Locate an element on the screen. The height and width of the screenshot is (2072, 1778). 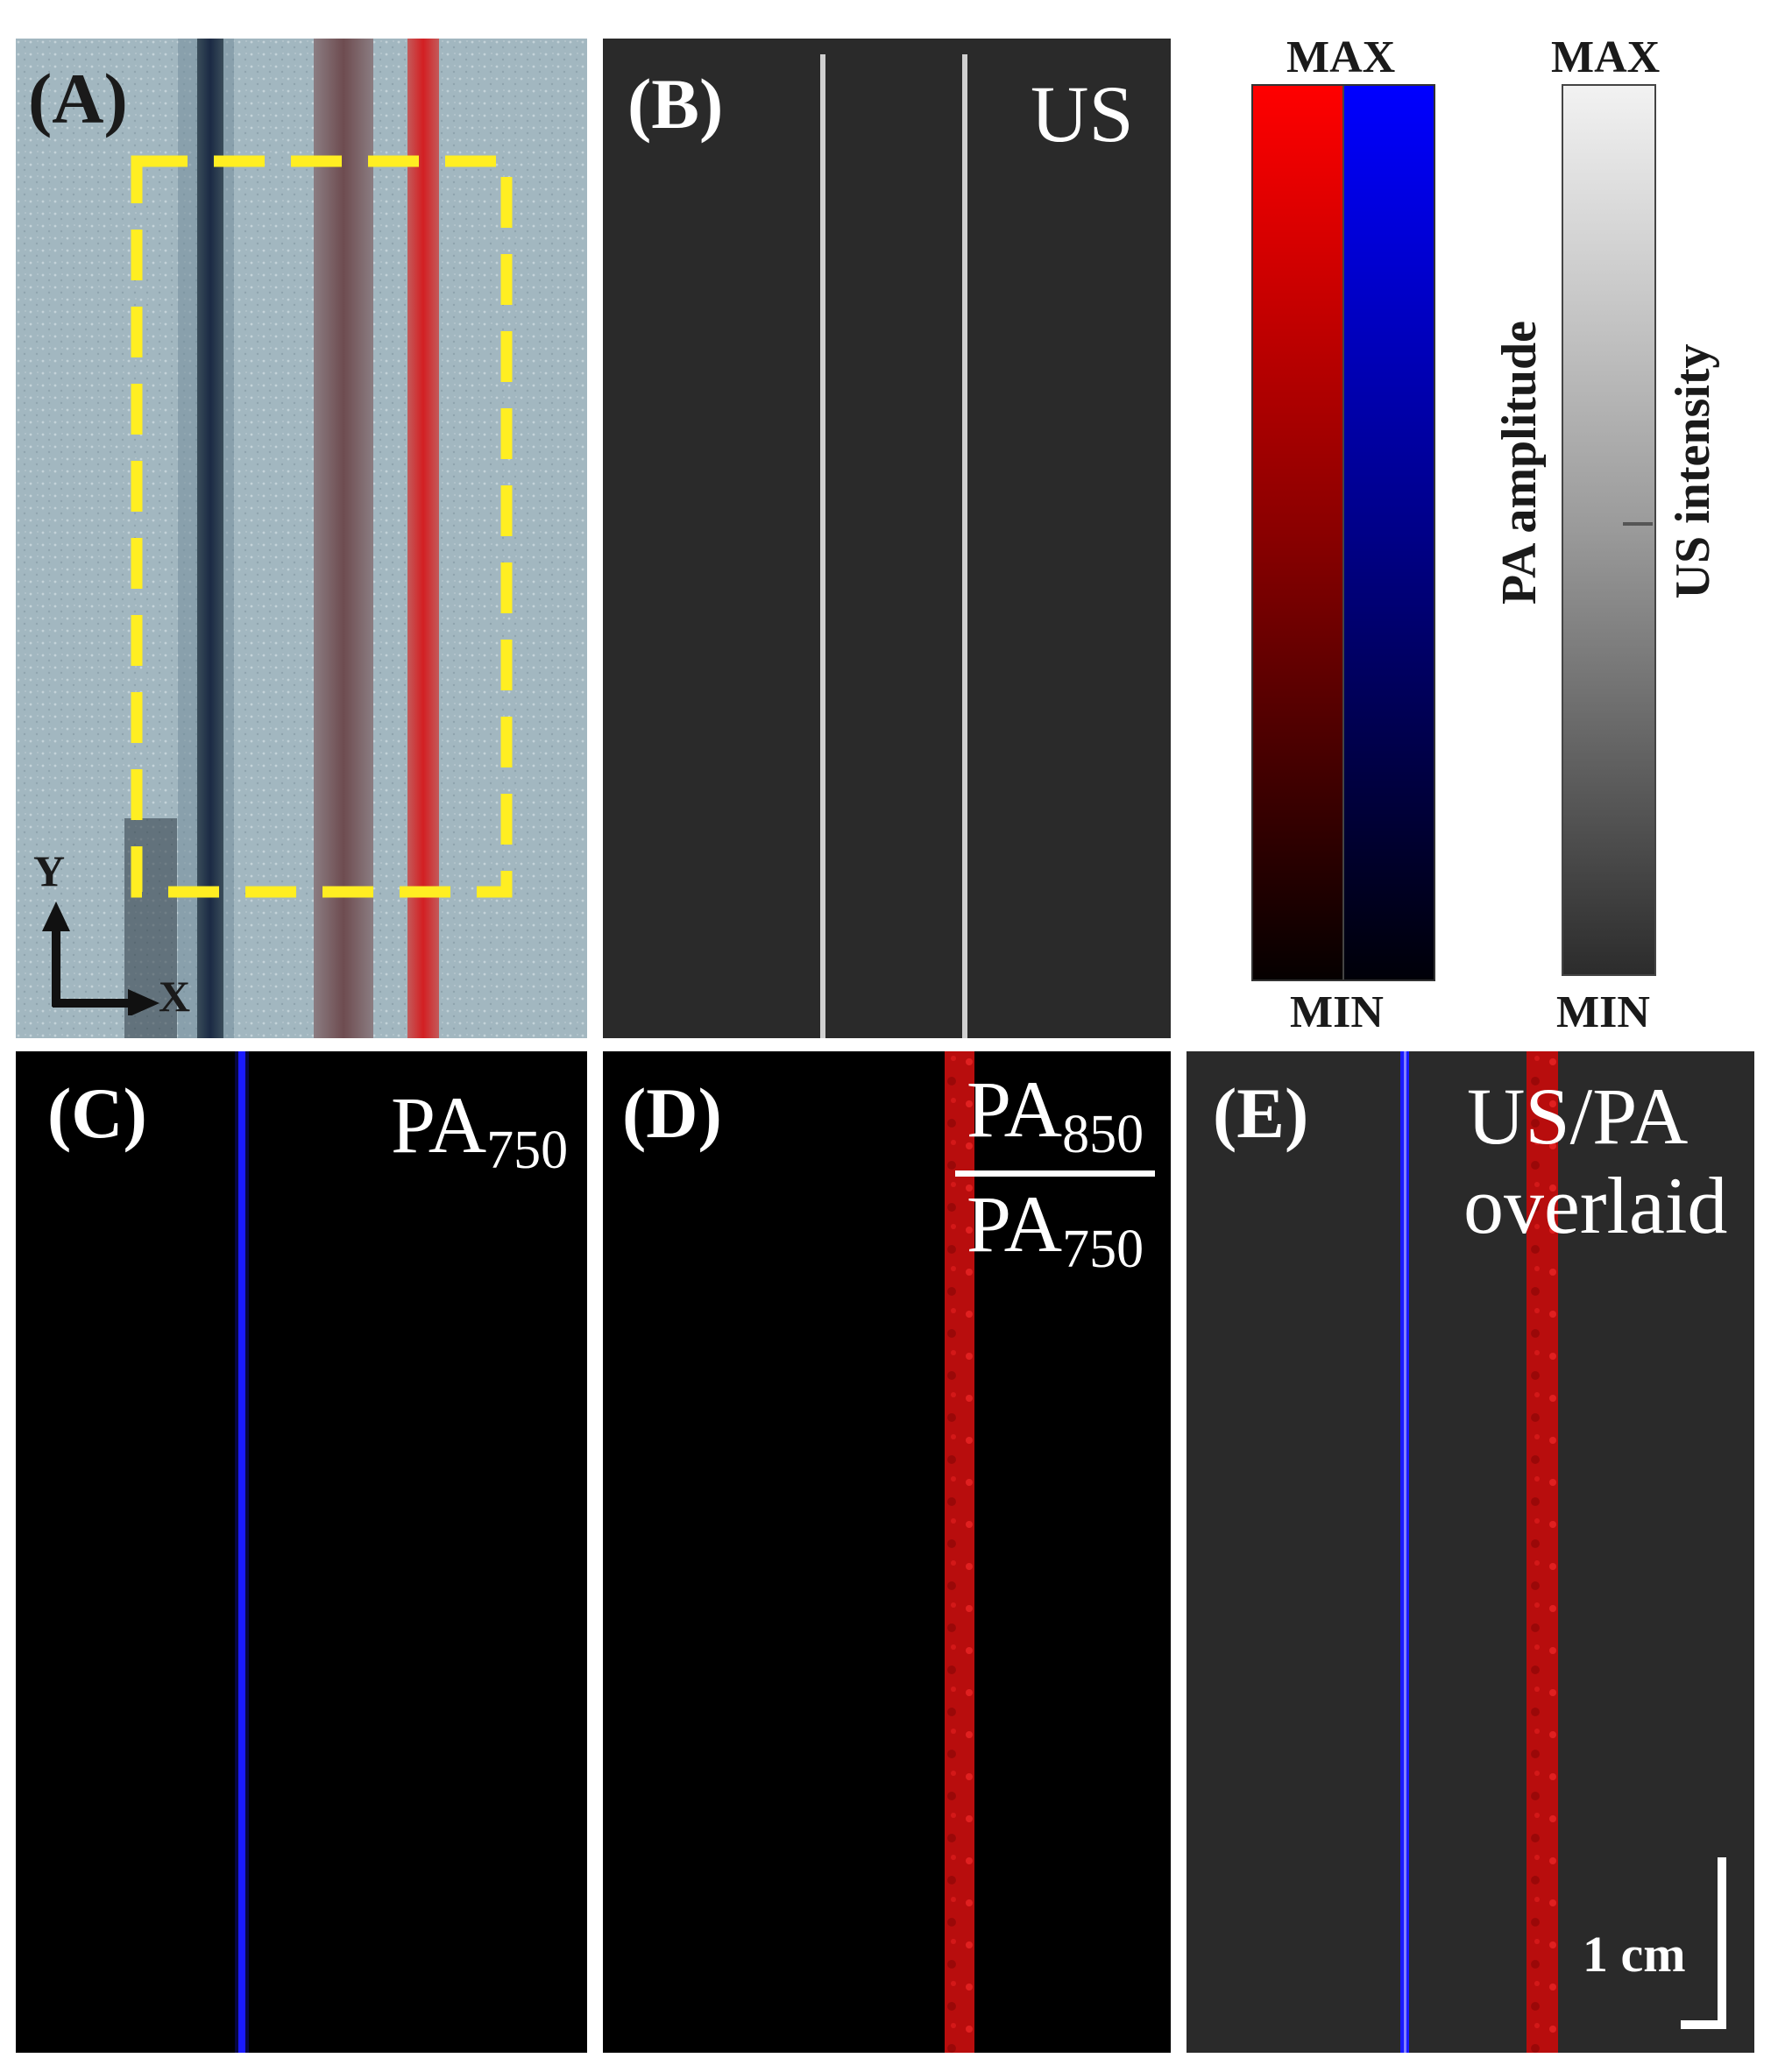
pa-colorbar-title: PA amplitude is located at coordinates (1520, 462).